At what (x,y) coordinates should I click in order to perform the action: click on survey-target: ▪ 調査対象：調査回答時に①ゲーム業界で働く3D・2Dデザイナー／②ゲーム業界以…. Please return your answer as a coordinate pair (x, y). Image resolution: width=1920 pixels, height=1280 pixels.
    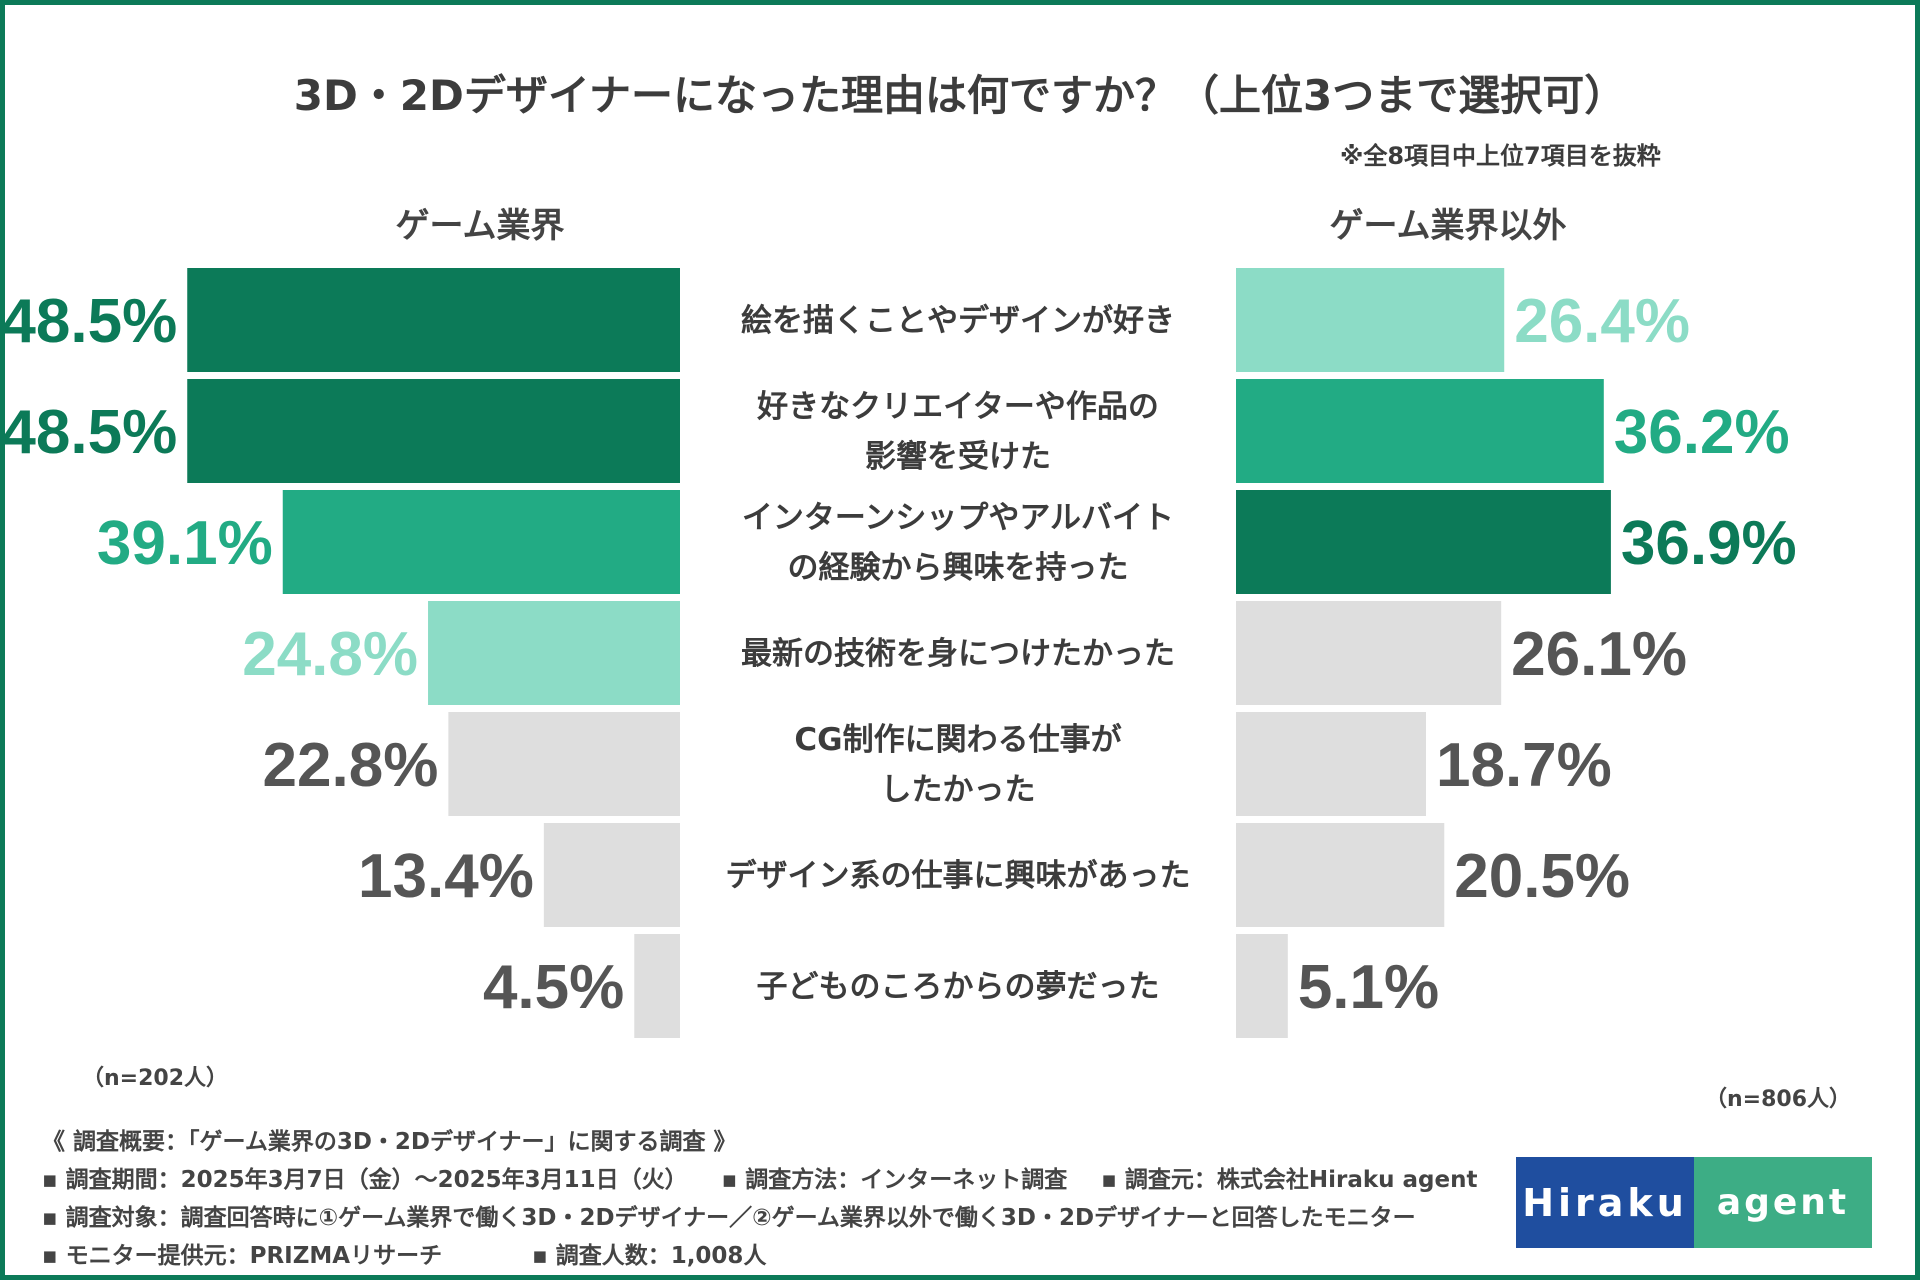
    Looking at the image, I should click on (729, 1218).